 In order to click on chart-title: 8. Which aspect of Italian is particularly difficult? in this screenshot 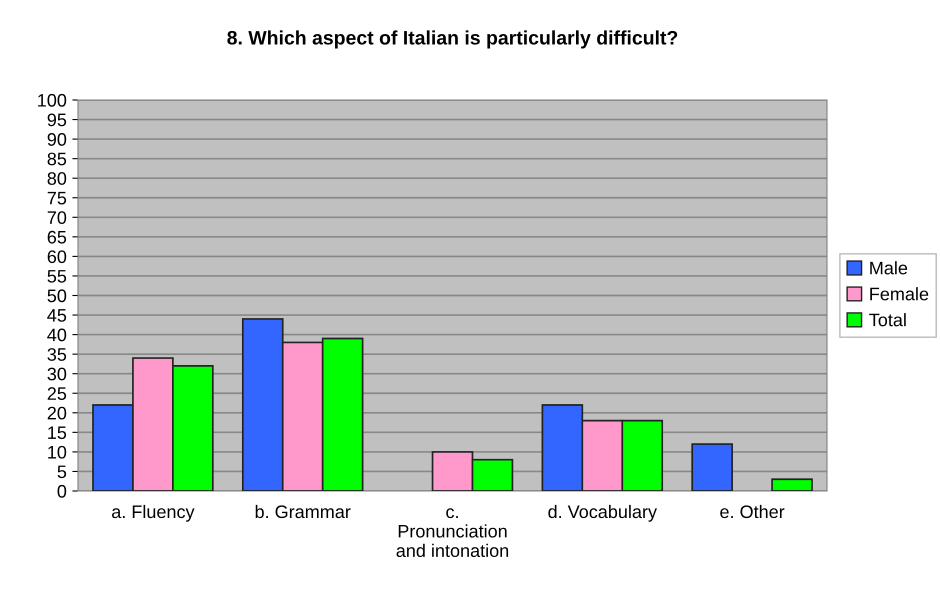, I will do `click(452, 39)`.